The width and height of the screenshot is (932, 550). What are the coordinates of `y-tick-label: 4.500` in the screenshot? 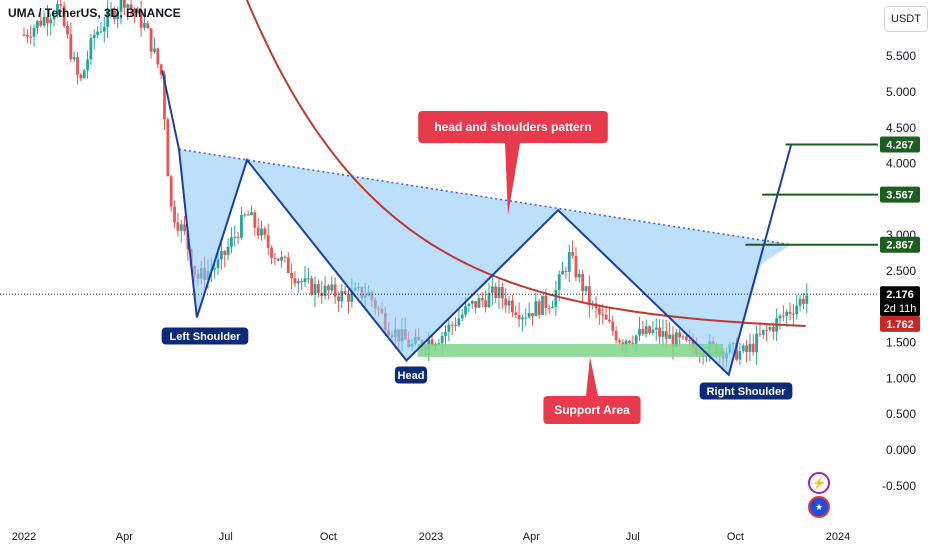 It's located at (901, 128).